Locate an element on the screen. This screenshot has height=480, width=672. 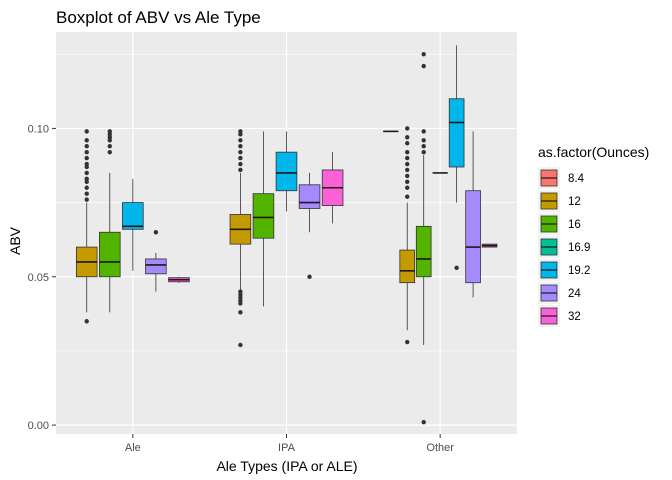
legend-item-12: 12 is located at coordinates (559, 201).